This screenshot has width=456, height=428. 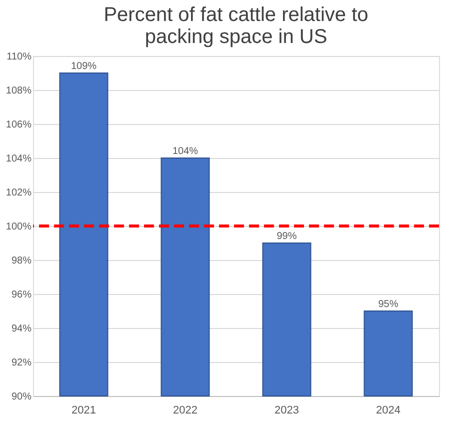 I want to click on y-tick-label: 106%, so click(x=19, y=125).